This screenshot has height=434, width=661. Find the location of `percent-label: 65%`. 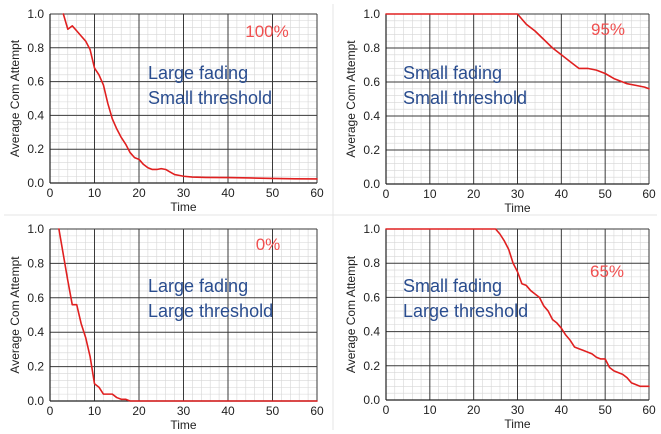

percent-label: 65% is located at coordinates (607, 271).